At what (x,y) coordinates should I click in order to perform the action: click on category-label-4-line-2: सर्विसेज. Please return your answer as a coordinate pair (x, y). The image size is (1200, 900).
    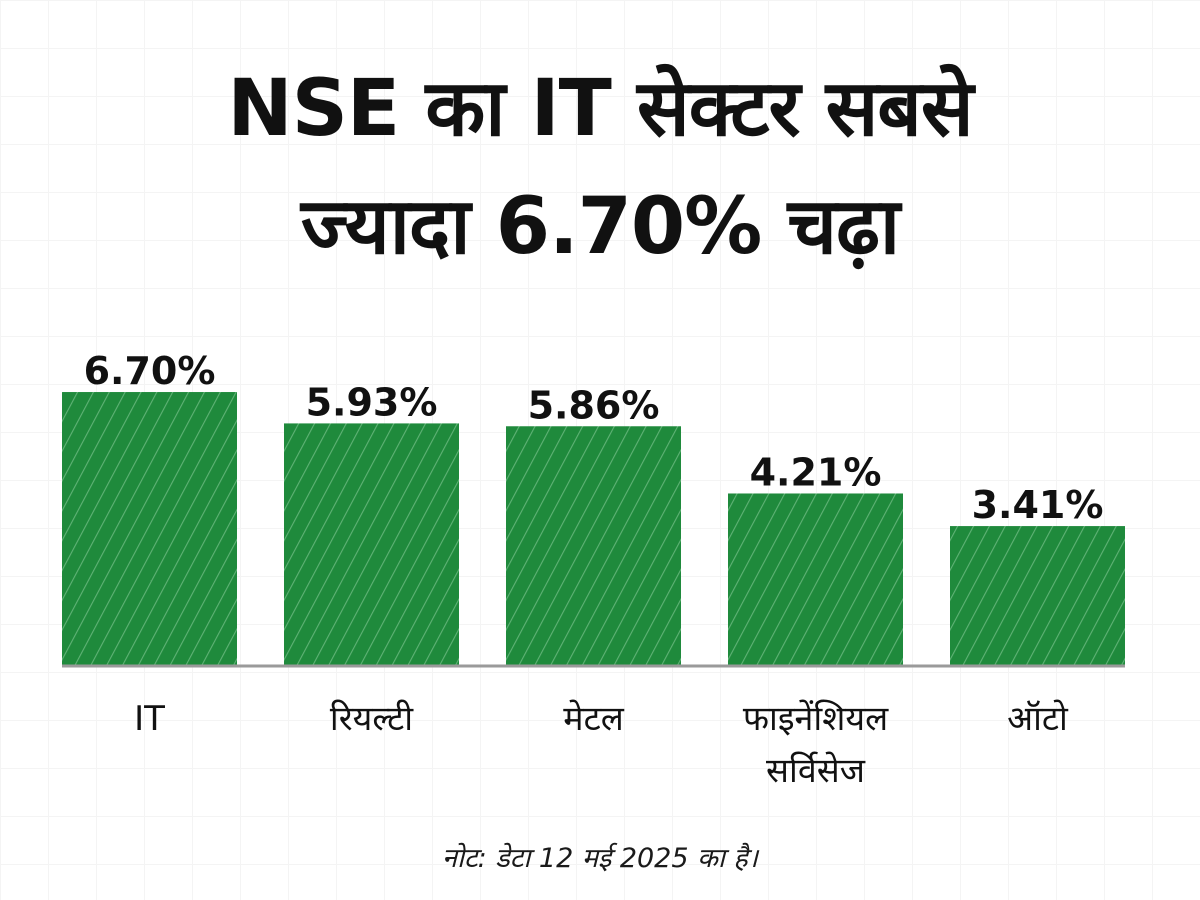
    Looking at the image, I should click on (816, 771).